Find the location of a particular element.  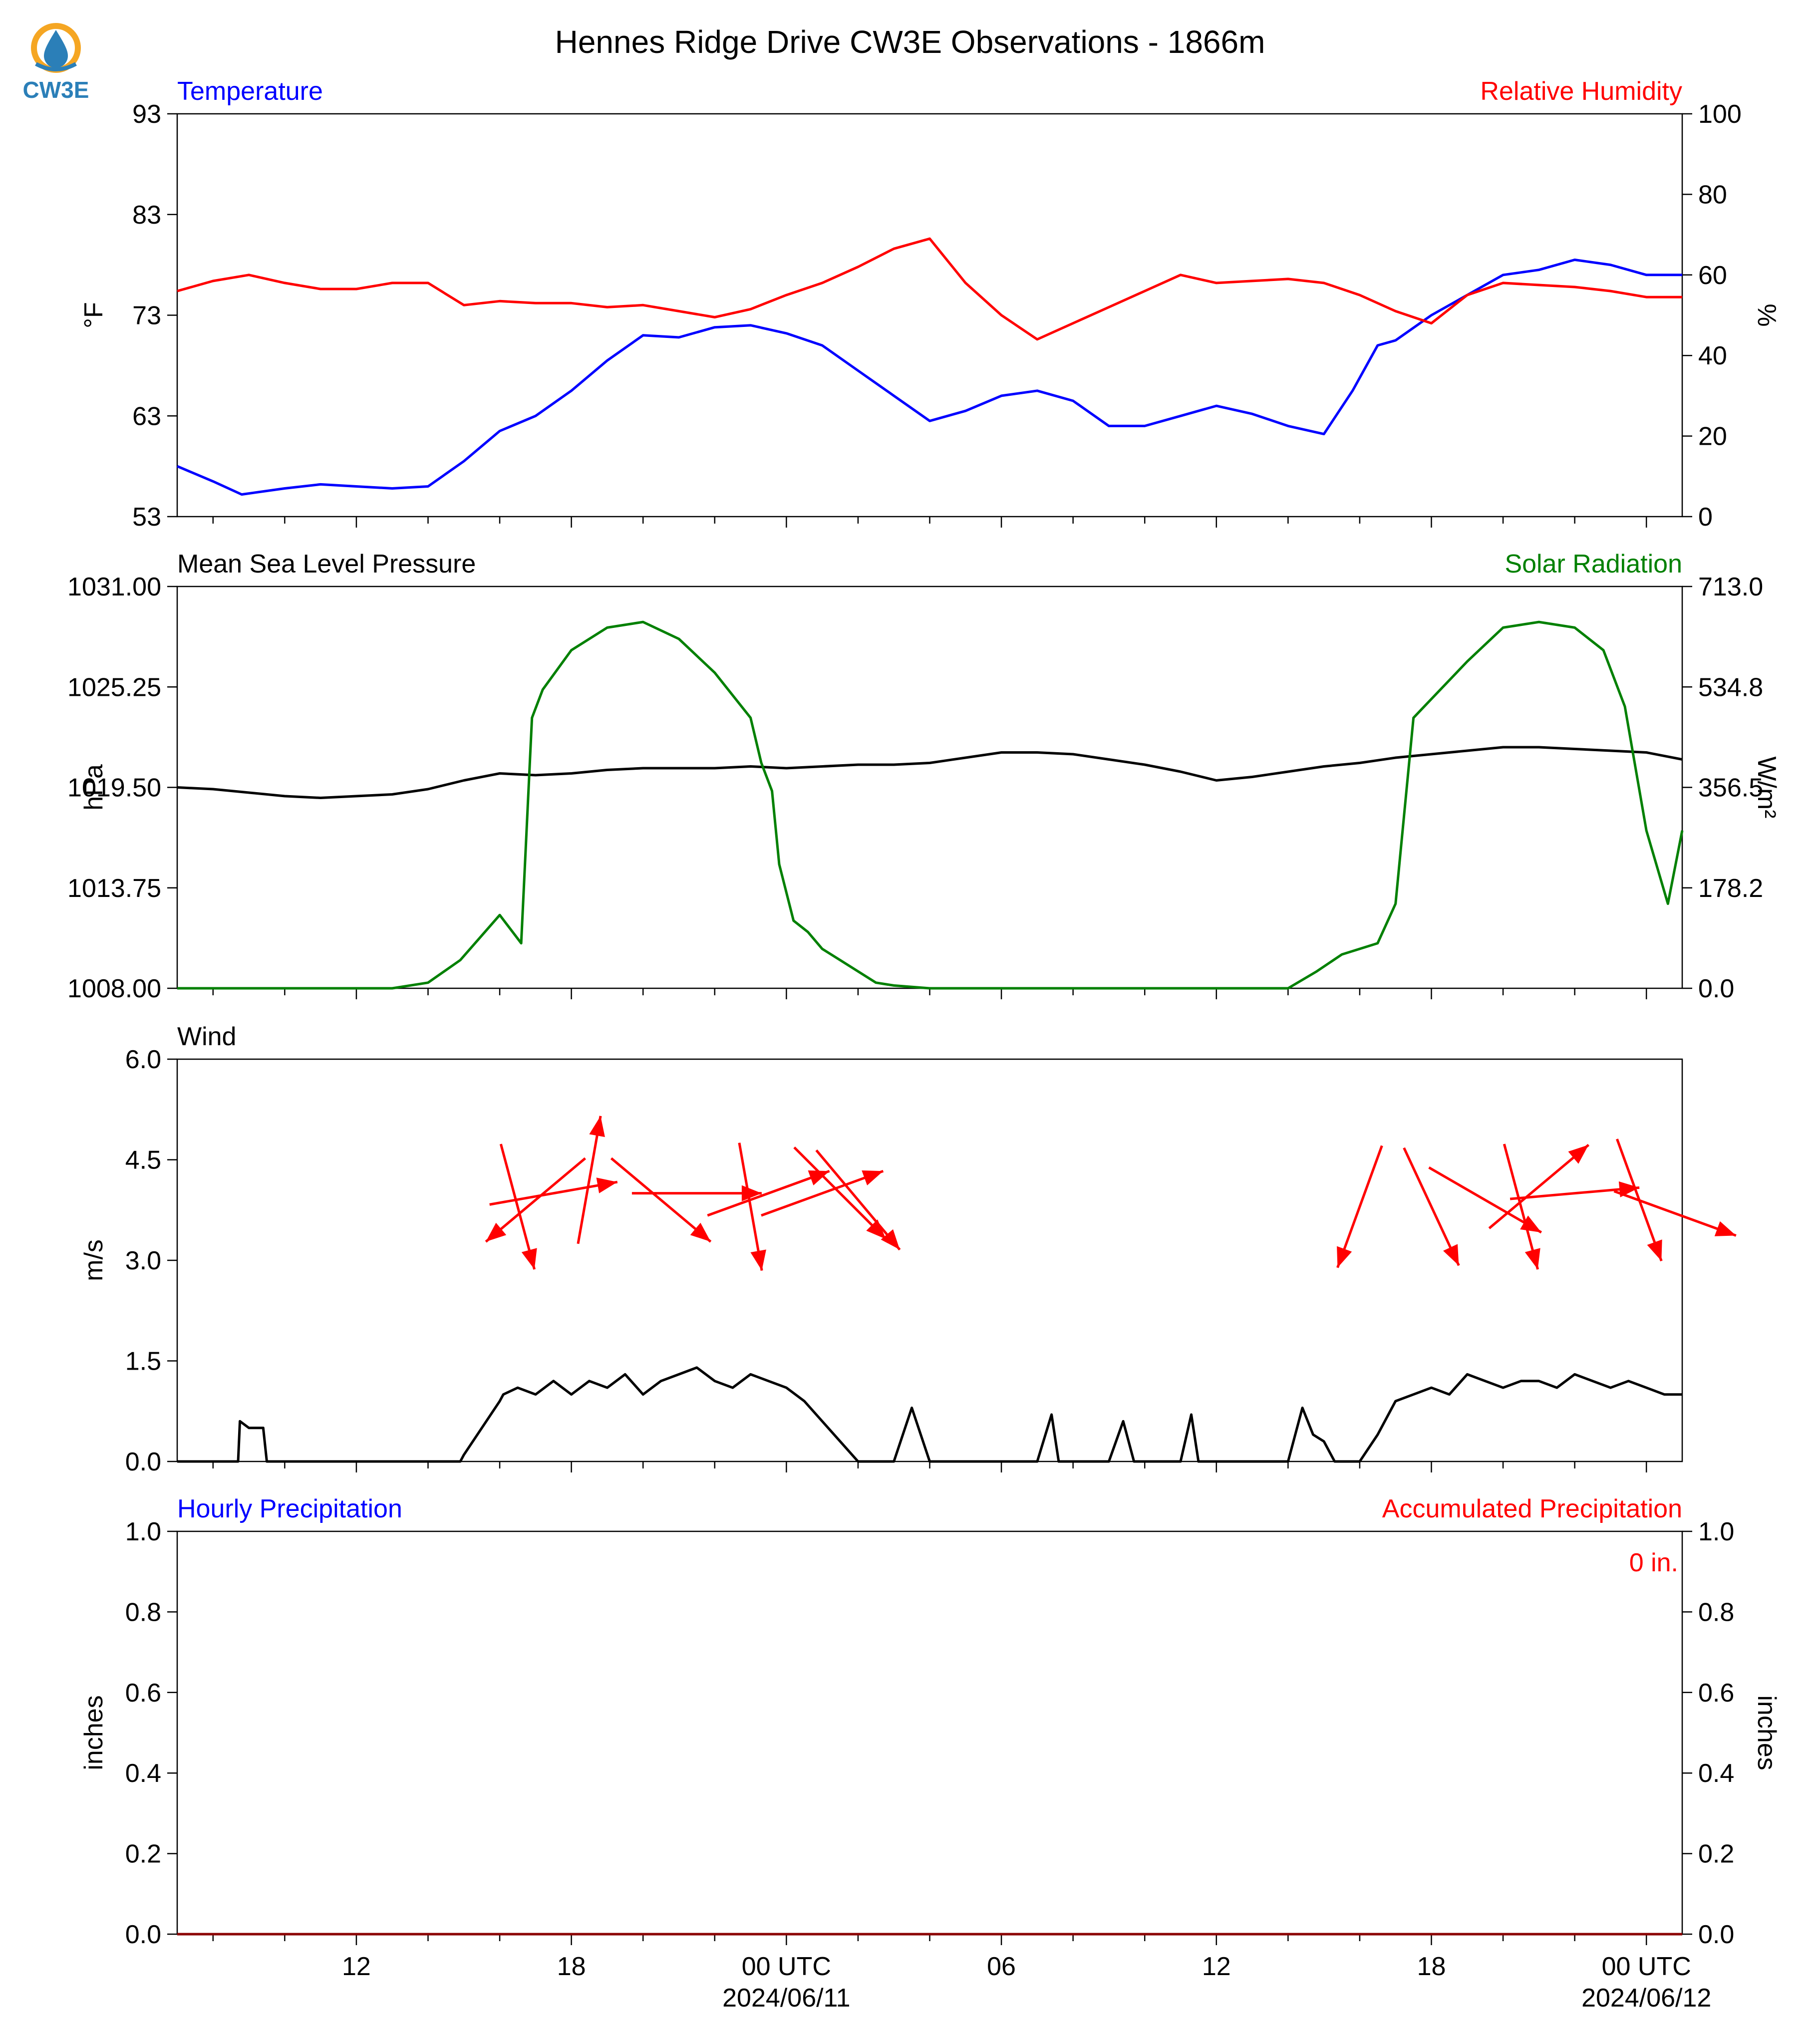

y2-tick-label: 0.2 is located at coordinates (1716, 1854).